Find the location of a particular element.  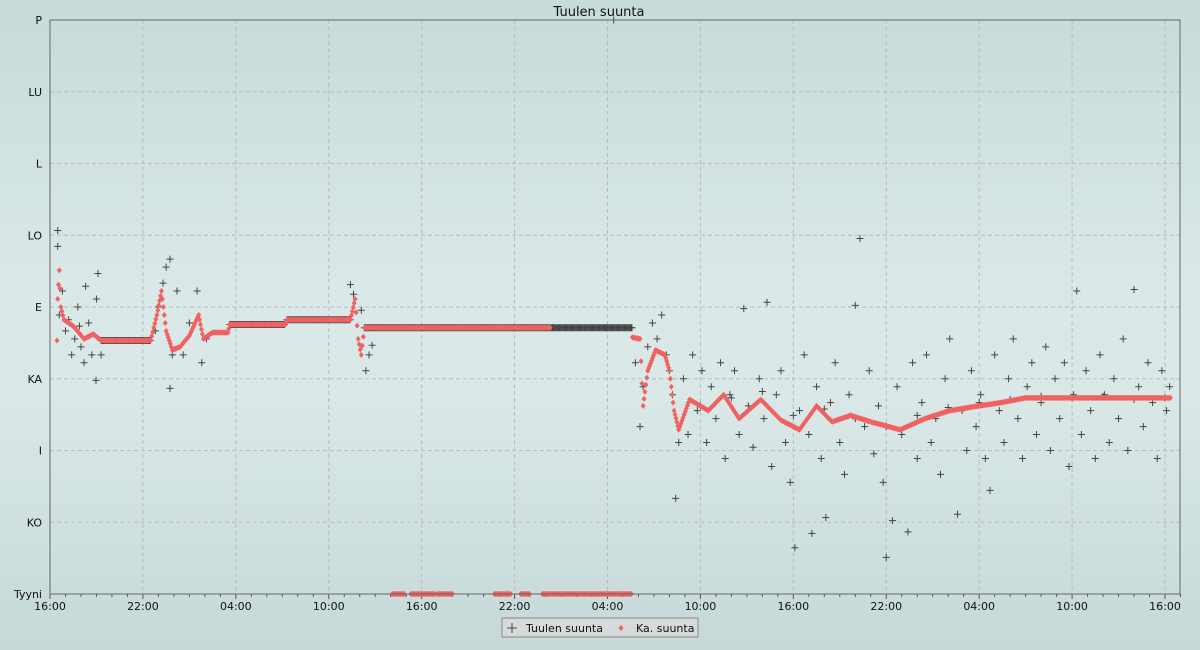

legend-label-ka-suunta: Ka. suunta is located at coordinates (665, 628).